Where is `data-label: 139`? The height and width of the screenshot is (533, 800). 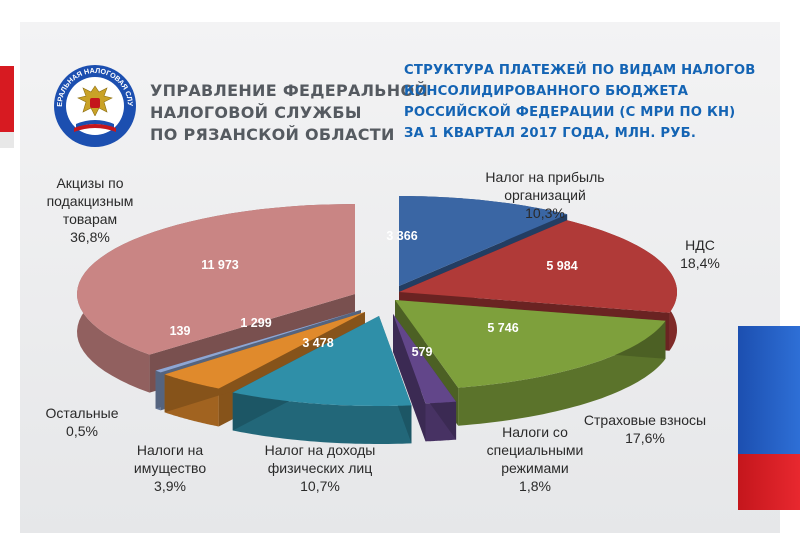
data-label: 139 is located at coordinates (180, 331).